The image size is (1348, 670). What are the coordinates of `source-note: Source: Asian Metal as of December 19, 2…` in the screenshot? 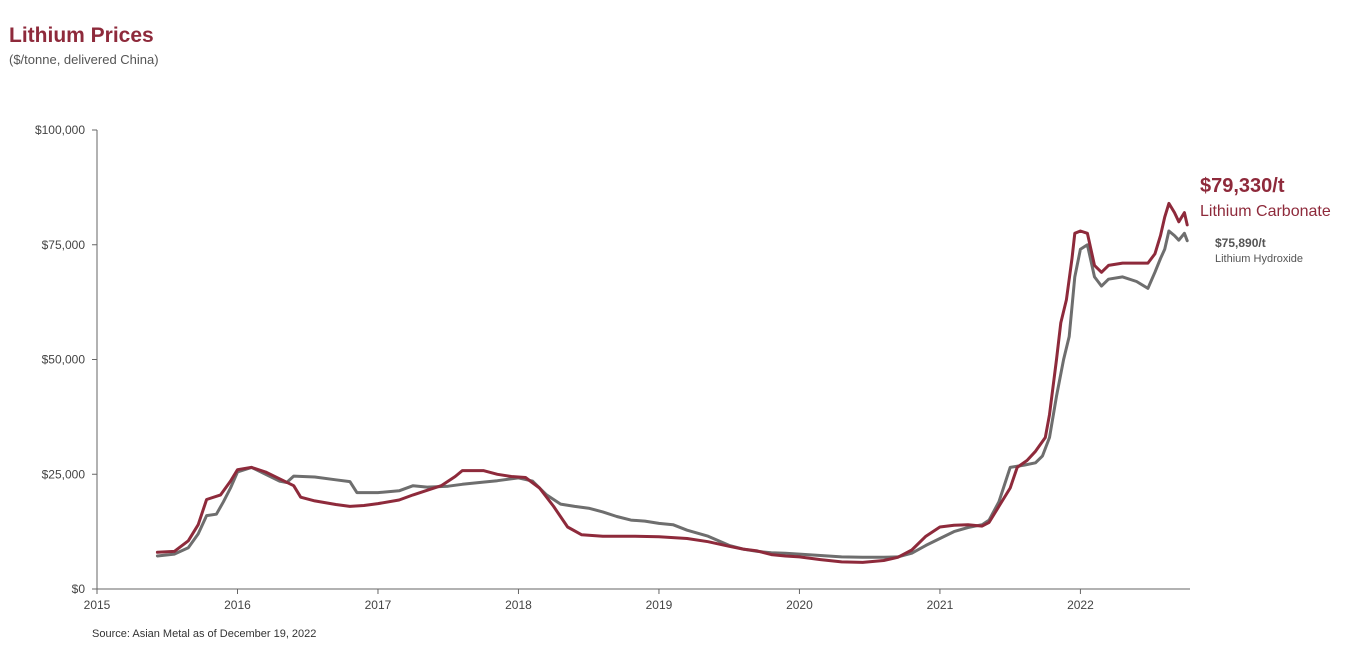 It's located at (204, 634).